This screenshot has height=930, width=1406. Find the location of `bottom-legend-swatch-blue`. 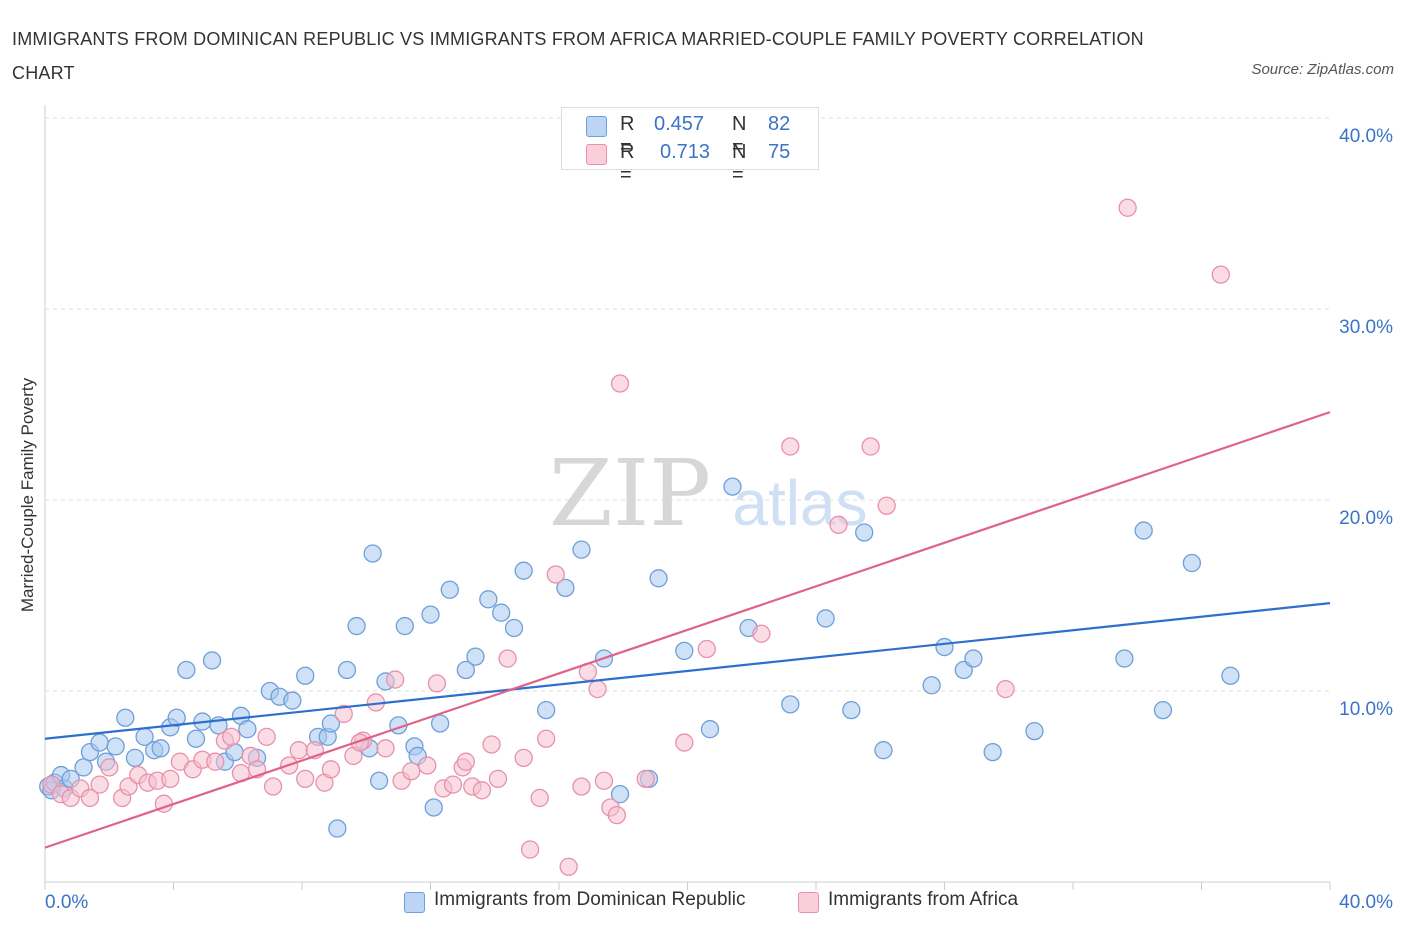

bottom-legend-swatch-blue is located at coordinates (414, 902).